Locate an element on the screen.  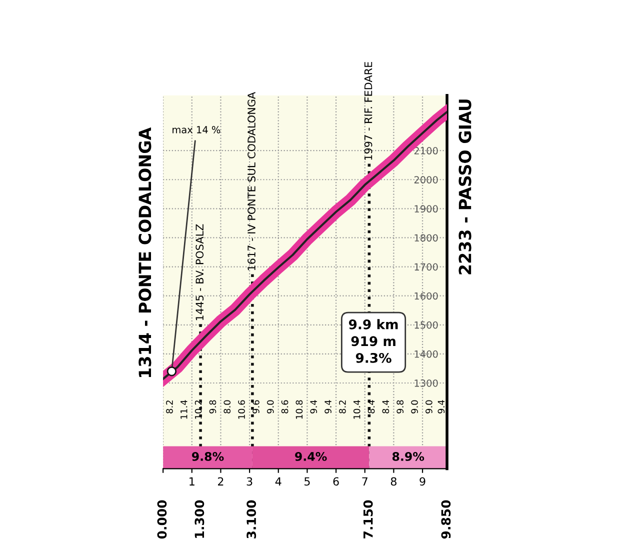
annotation: max 14 % is located at coordinates (196, 130).